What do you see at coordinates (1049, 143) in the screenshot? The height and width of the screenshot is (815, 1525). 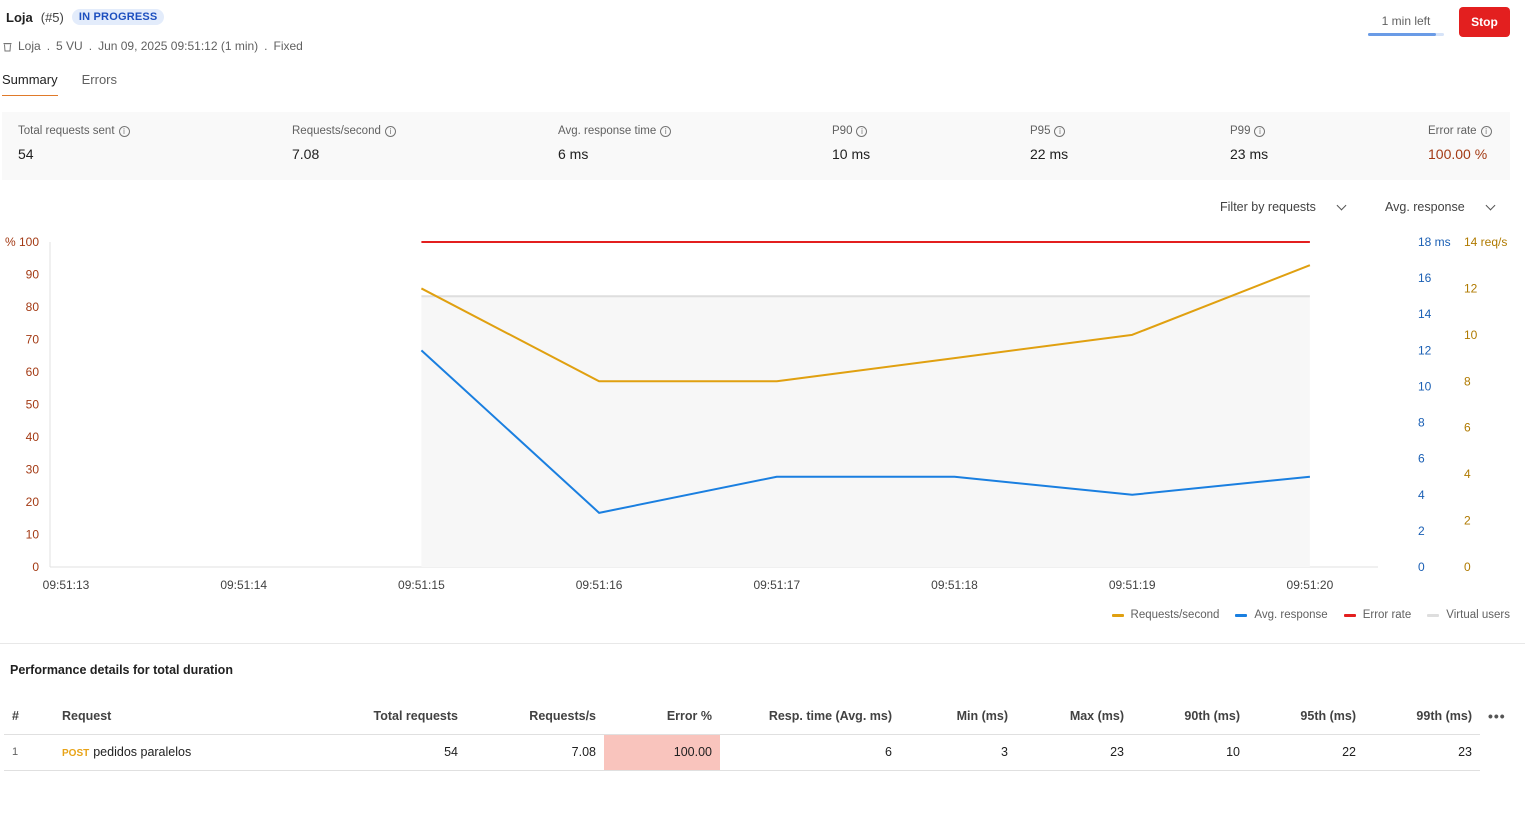 I see `stat-p95: P95 i 22 ms` at bounding box center [1049, 143].